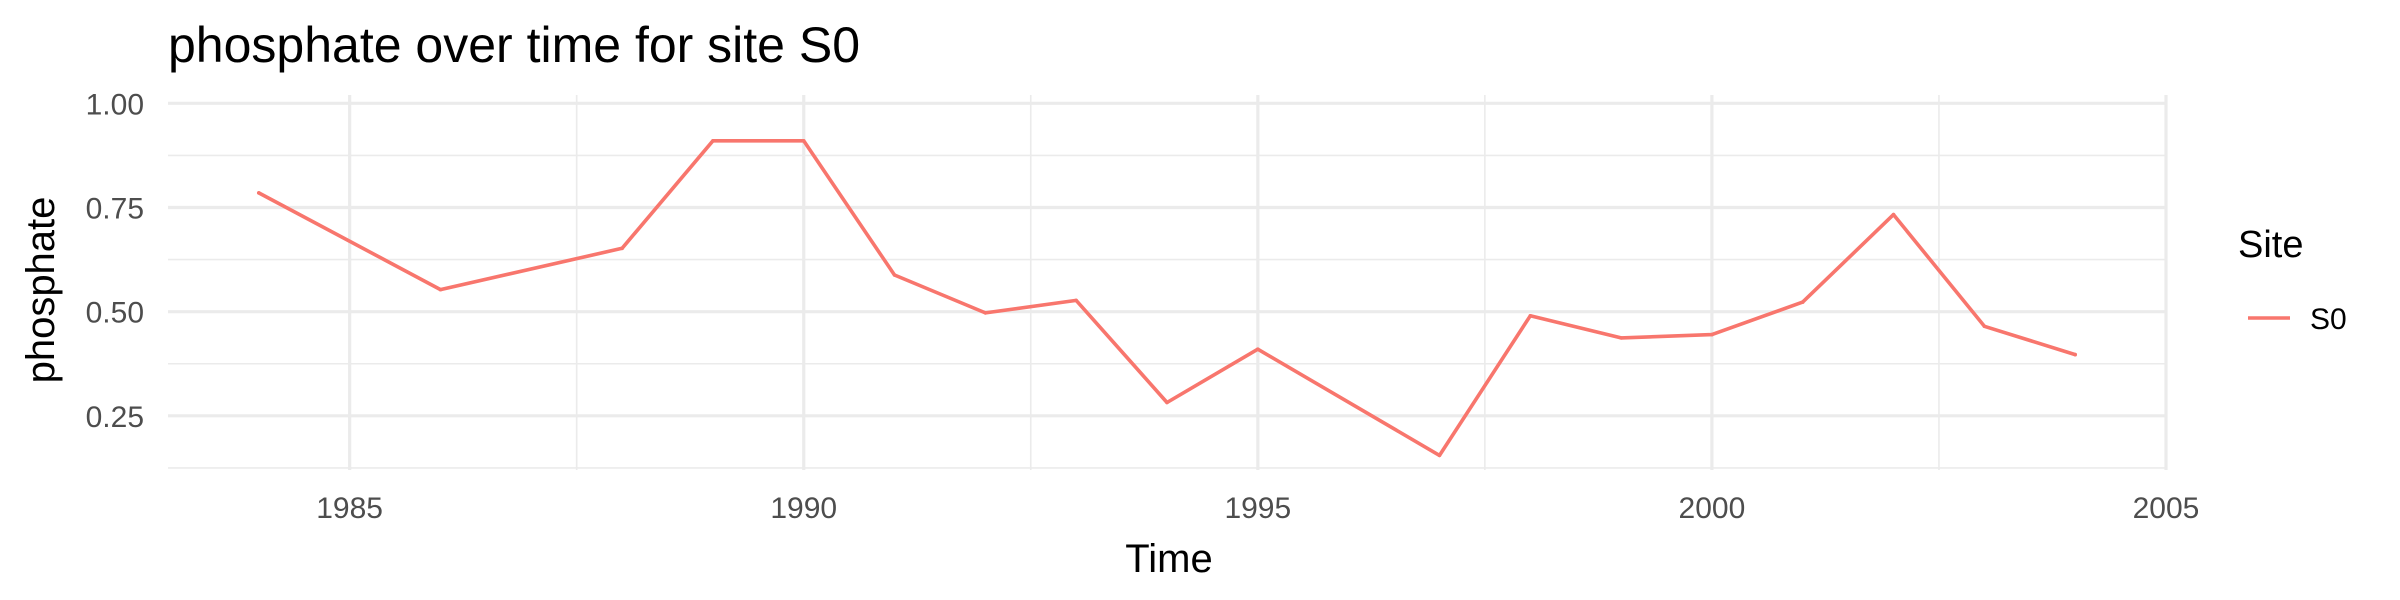 This screenshot has width=2400, height=600. What do you see at coordinates (115, 261) in the screenshot?
I see `y-axis-ticks: 0.25 0.50 0.75 1.00` at bounding box center [115, 261].